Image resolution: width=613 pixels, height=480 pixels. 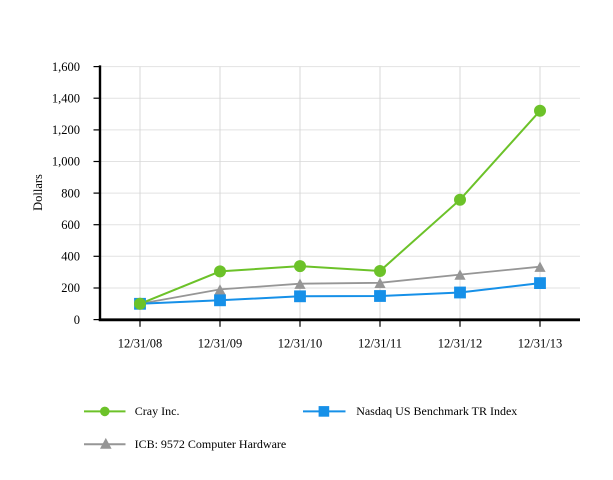 I want to click on svg-text: 12/31/13, so click(x=540, y=344).